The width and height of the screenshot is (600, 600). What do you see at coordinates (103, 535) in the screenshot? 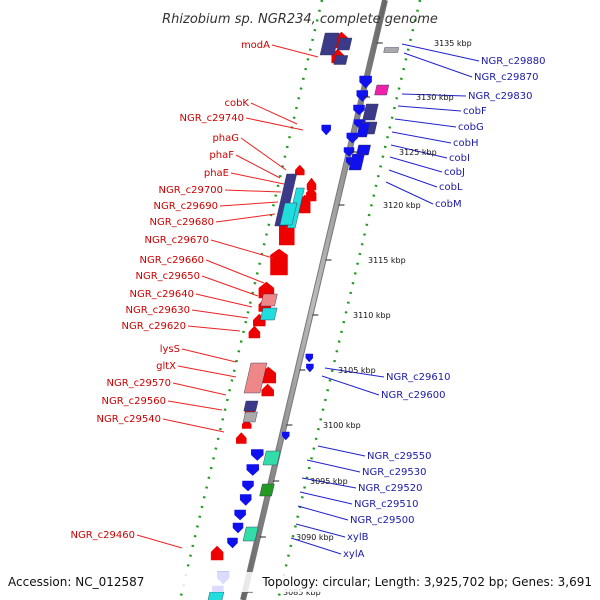
I see `gene-label-left: NGR_c29460` at bounding box center [103, 535].